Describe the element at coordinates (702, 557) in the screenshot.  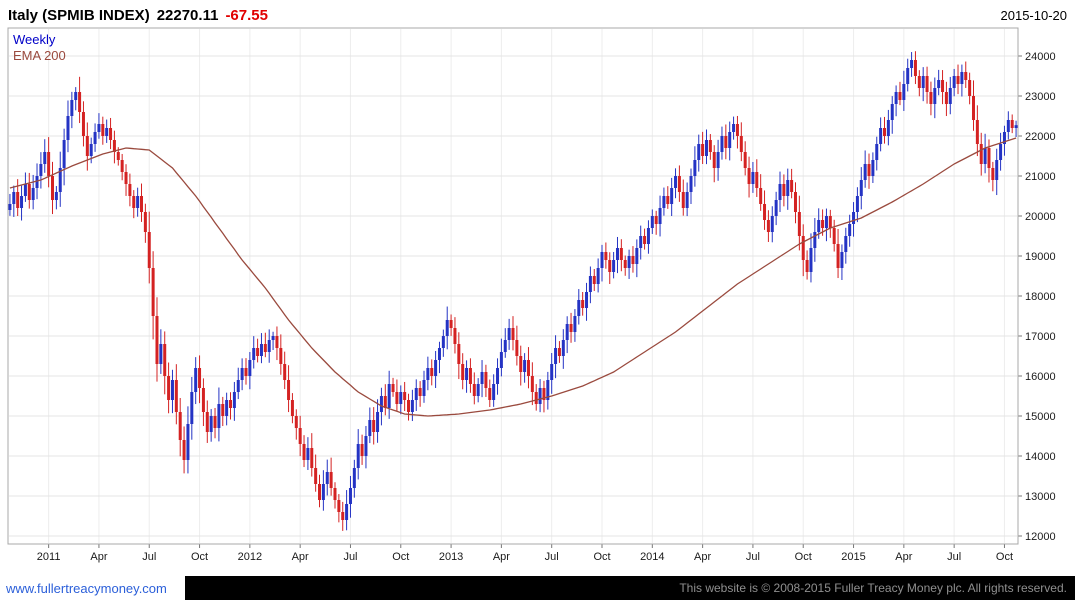
I see `x-axis-label: Apr` at that location.